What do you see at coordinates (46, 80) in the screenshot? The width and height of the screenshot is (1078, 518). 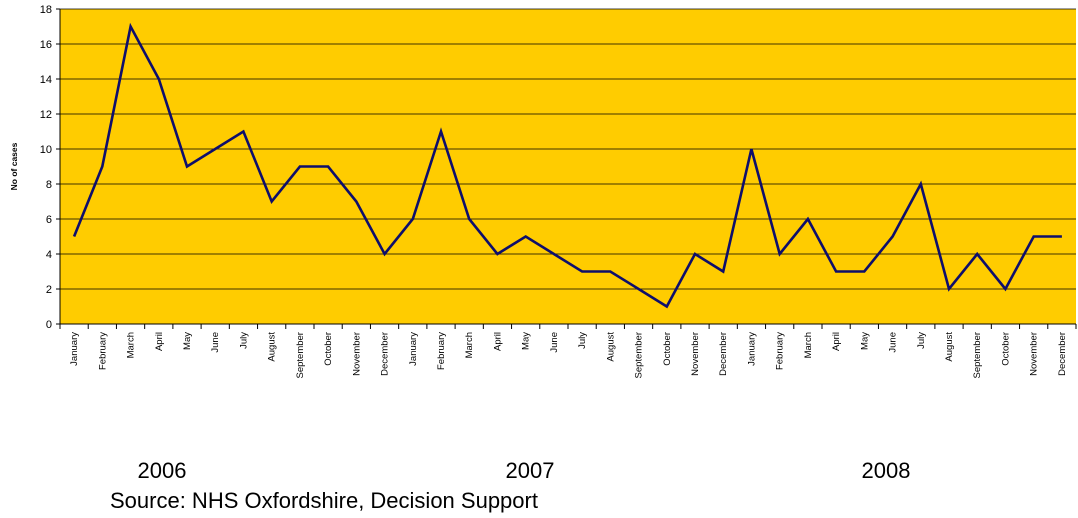 I see `y-tick-label: 14` at bounding box center [46, 80].